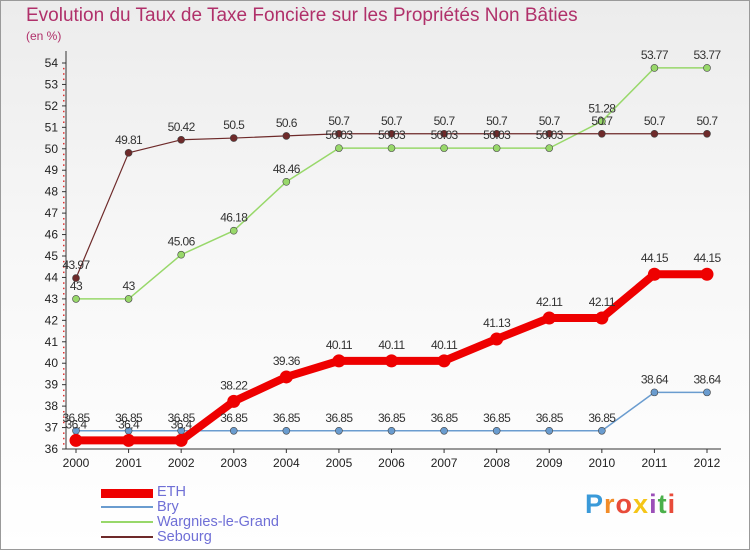 Image resolution: width=750 pixels, height=550 pixels. I want to click on x-tick-label: 2003, so click(233, 463).